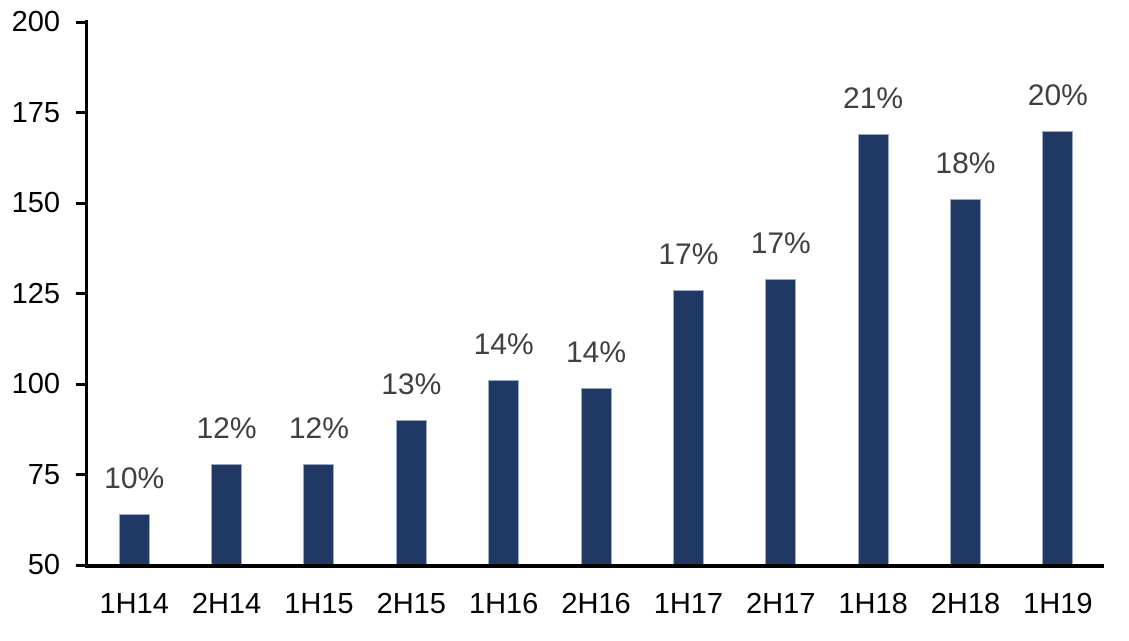 This screenshot has height=641, width=1129. I want to click on x-axis-category-label: 2H15, so click(411, 604).